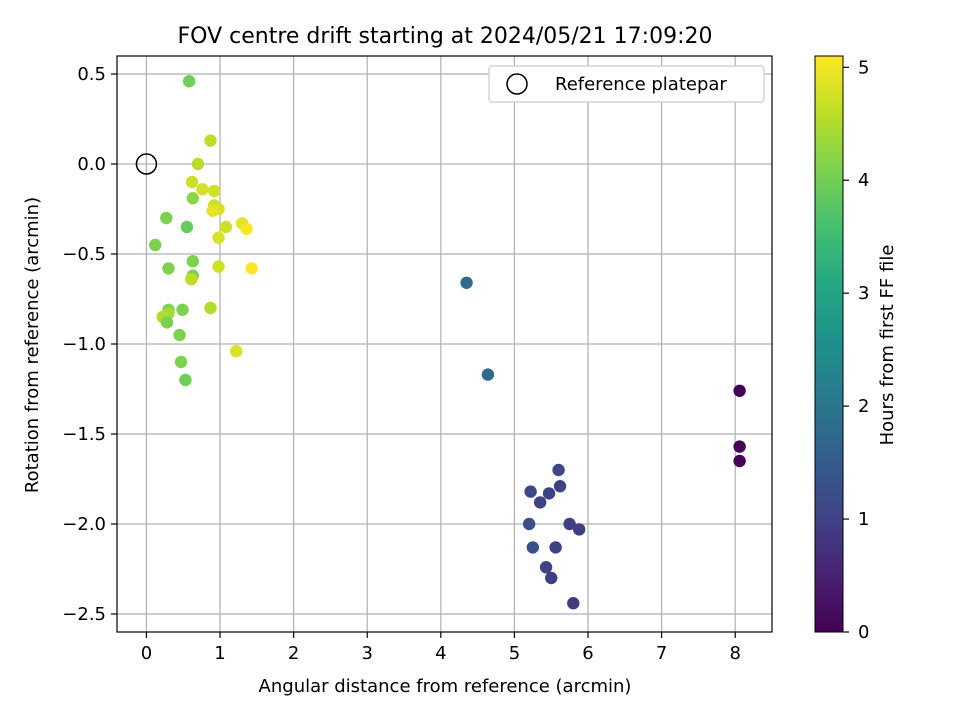 The width and height of the screenshot is (960, 720). I want to click on y-axis-label: Rotation from reference (arcmin), so click(32, 345).